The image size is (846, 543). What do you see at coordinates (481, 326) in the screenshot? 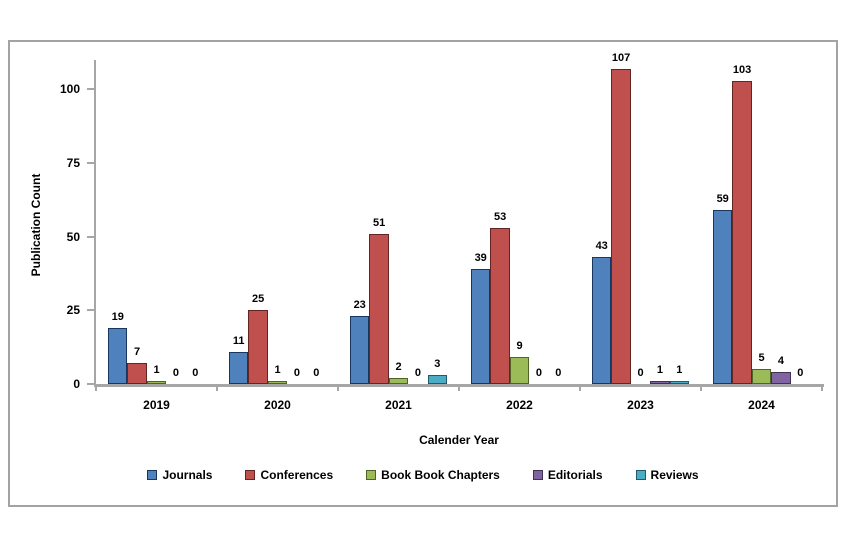
I see `bar-journals-2022` at bounding box center [481, 326].